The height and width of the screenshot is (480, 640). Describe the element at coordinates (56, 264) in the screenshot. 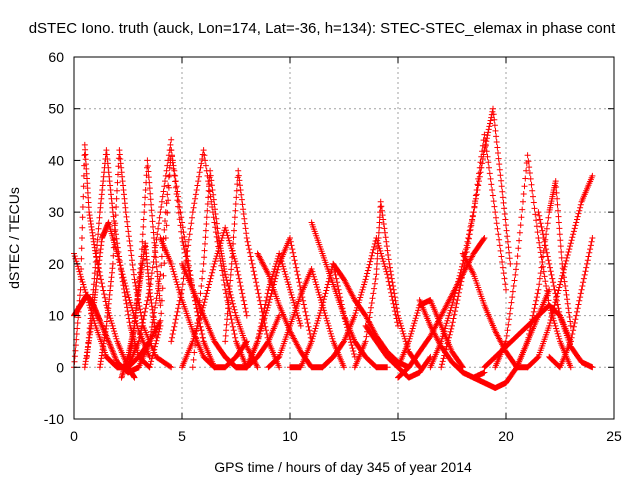

I see `y-tick-label: 20` at that location.